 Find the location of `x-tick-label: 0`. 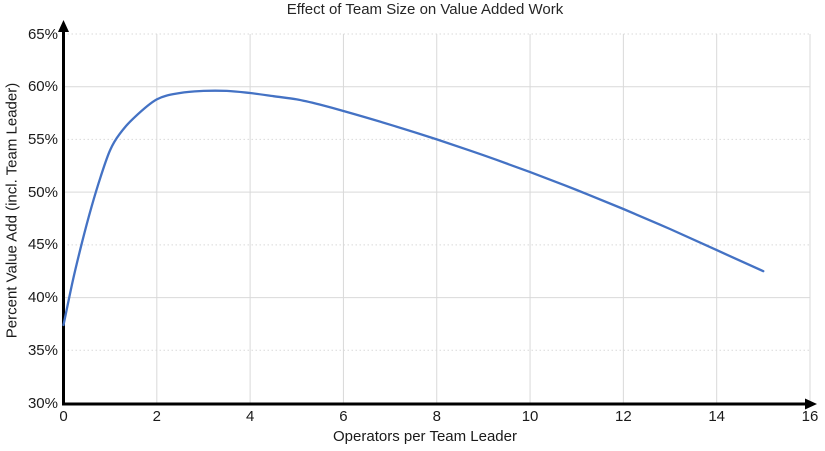

x-tick-label: 0 is located at coordinates (63, 416).